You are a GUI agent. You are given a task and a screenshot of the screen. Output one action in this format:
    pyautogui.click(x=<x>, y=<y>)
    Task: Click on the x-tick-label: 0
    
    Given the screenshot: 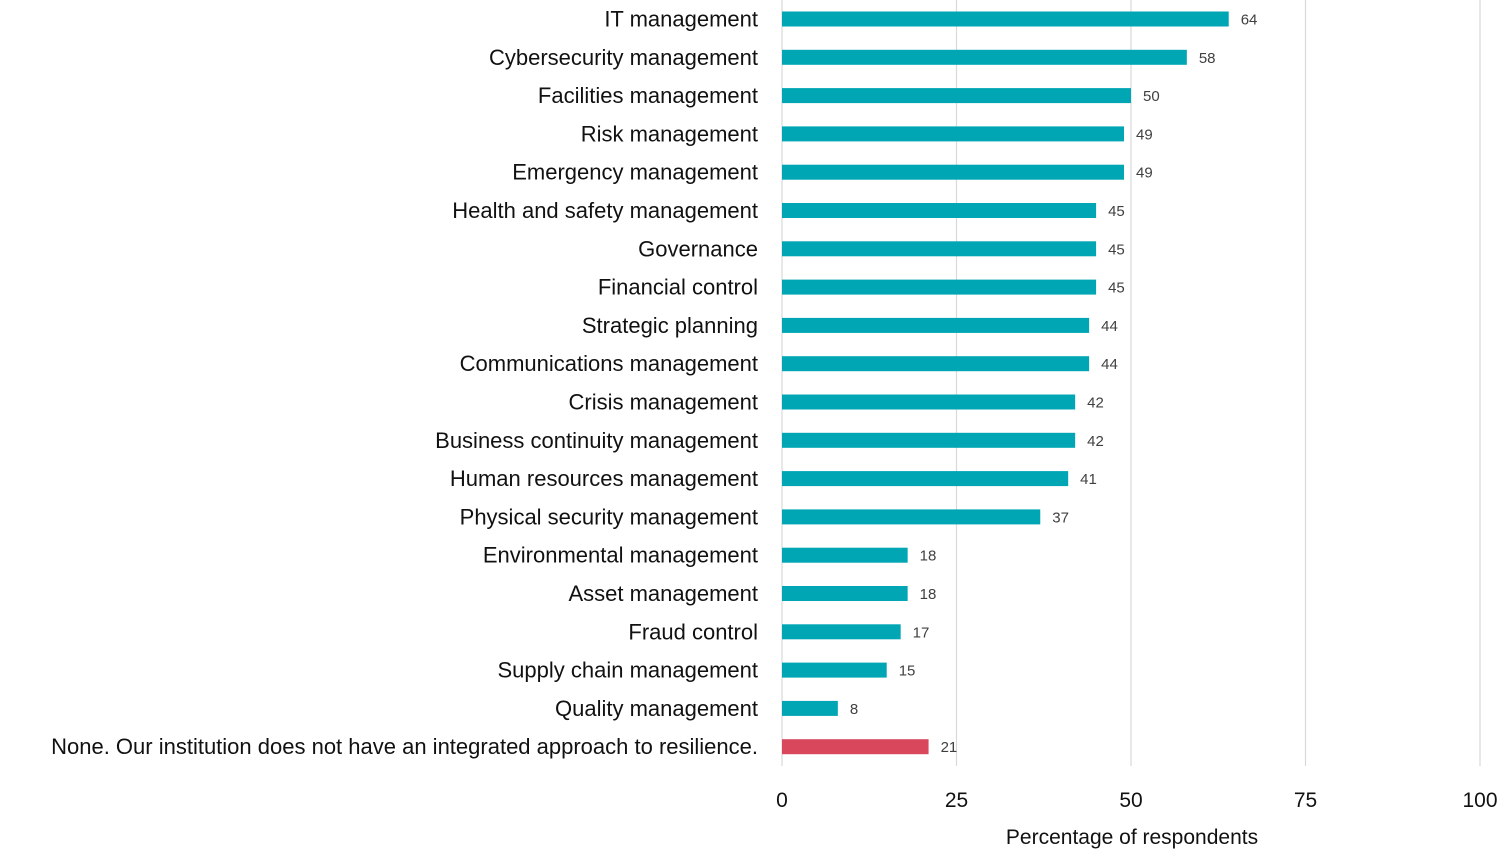 What is the action you would take?
    pyautogui.click(x=782, y=800)
    